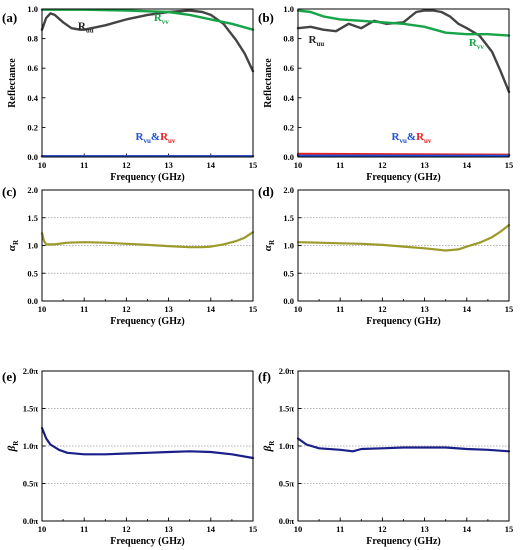  I want to click on panel-label: (e), so click(9, 376).